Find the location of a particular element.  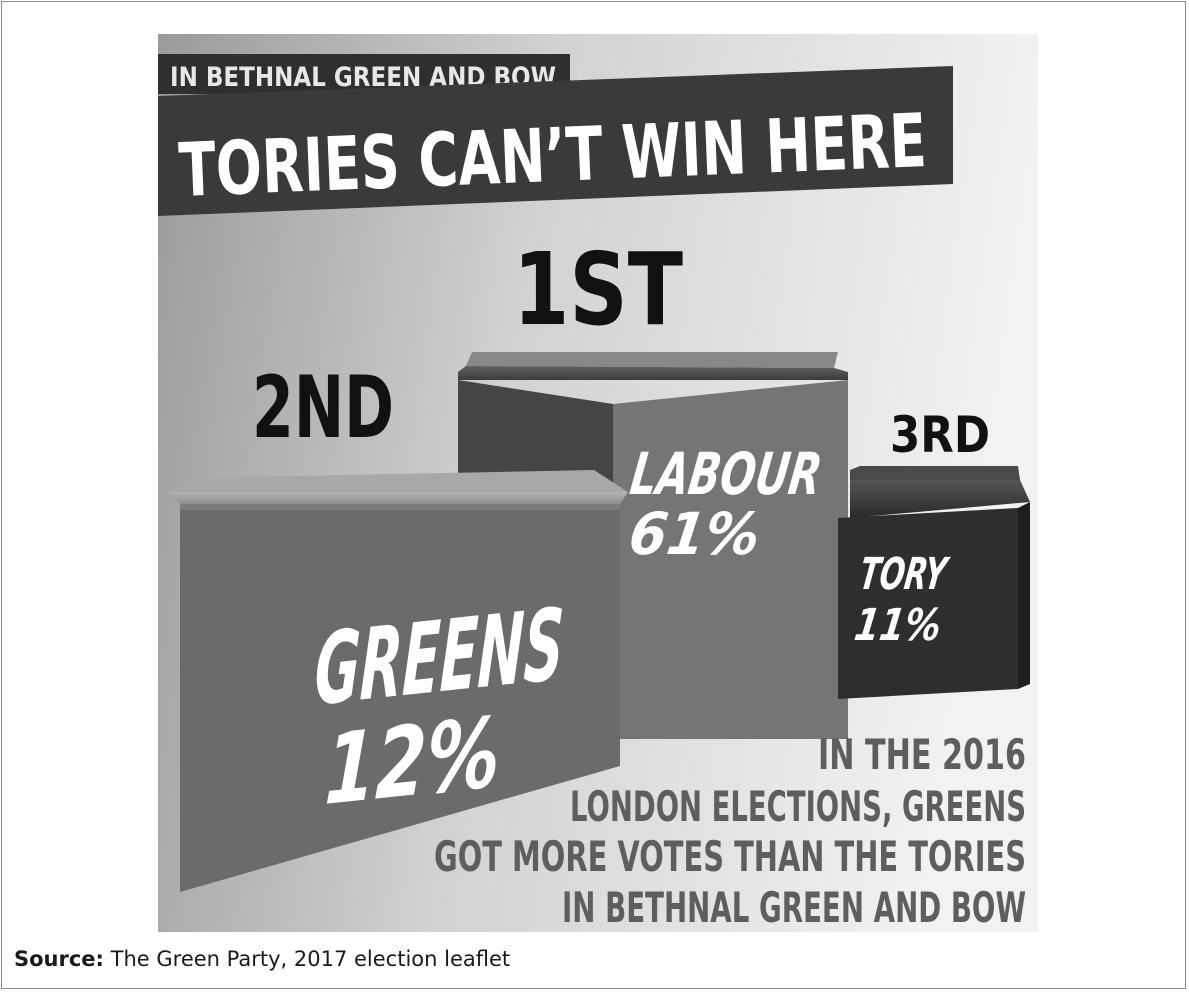

tory-share-label: 11% is located at coordinates (897, 625).